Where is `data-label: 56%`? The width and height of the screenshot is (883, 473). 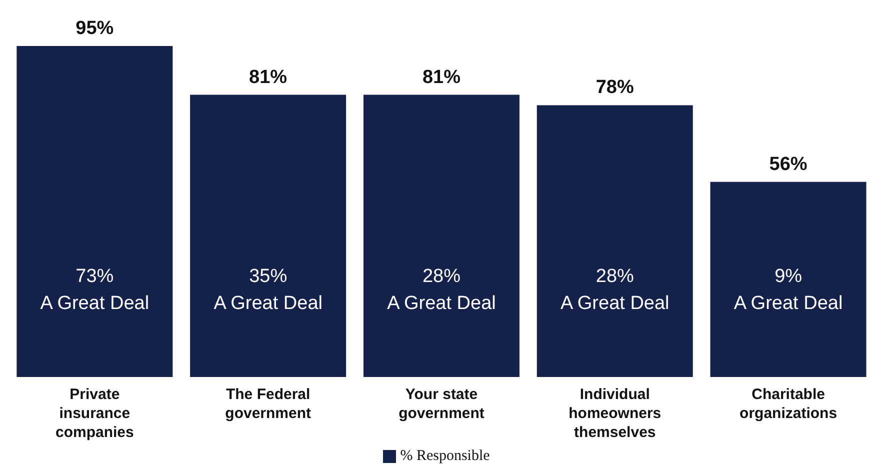
data-label: 56% is located at coordinates (788, 164).